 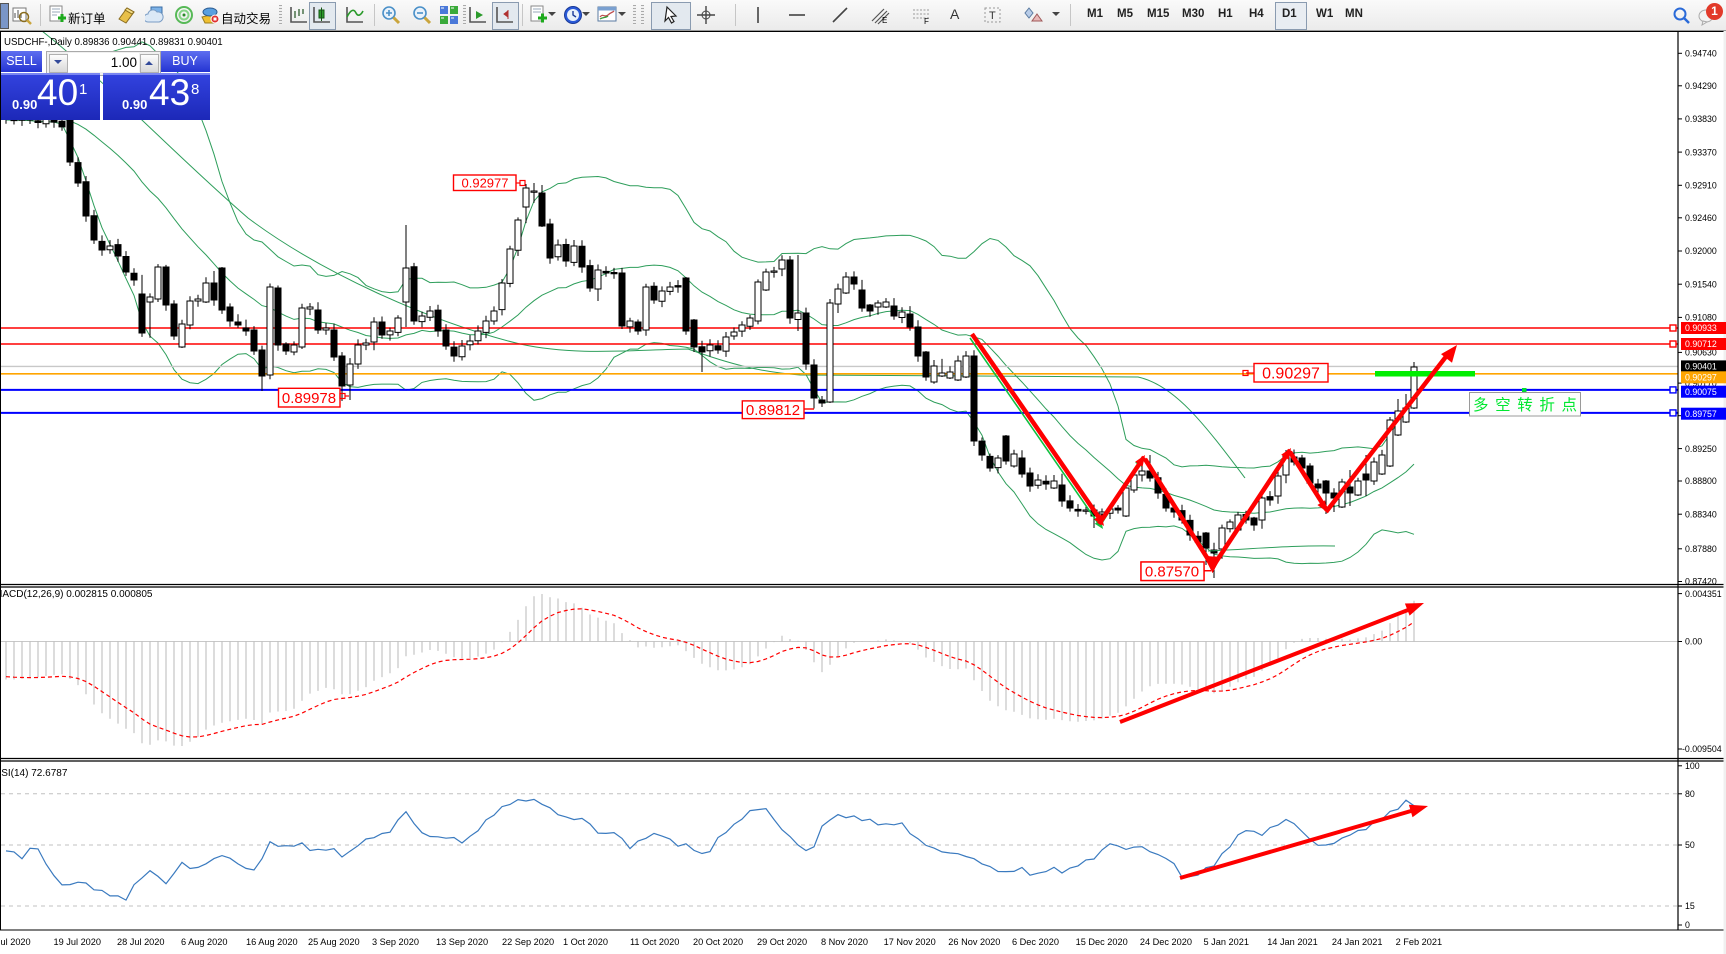 I want to click on svg-text: 24 Jan 2021, so click(x=1357, y=942).